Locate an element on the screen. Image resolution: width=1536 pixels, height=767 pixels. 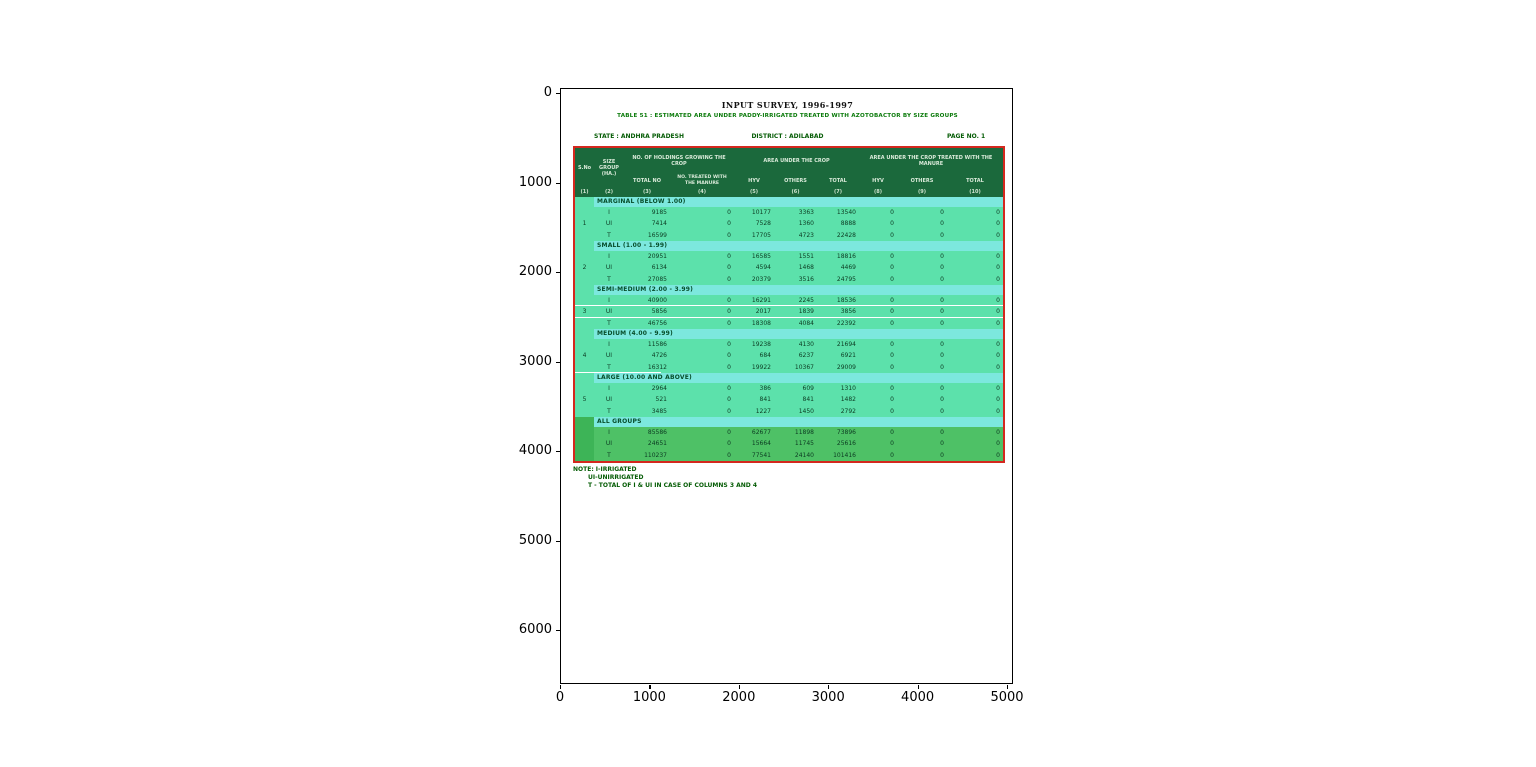
value-cell: 20379 is located at coordinates (761, 279).